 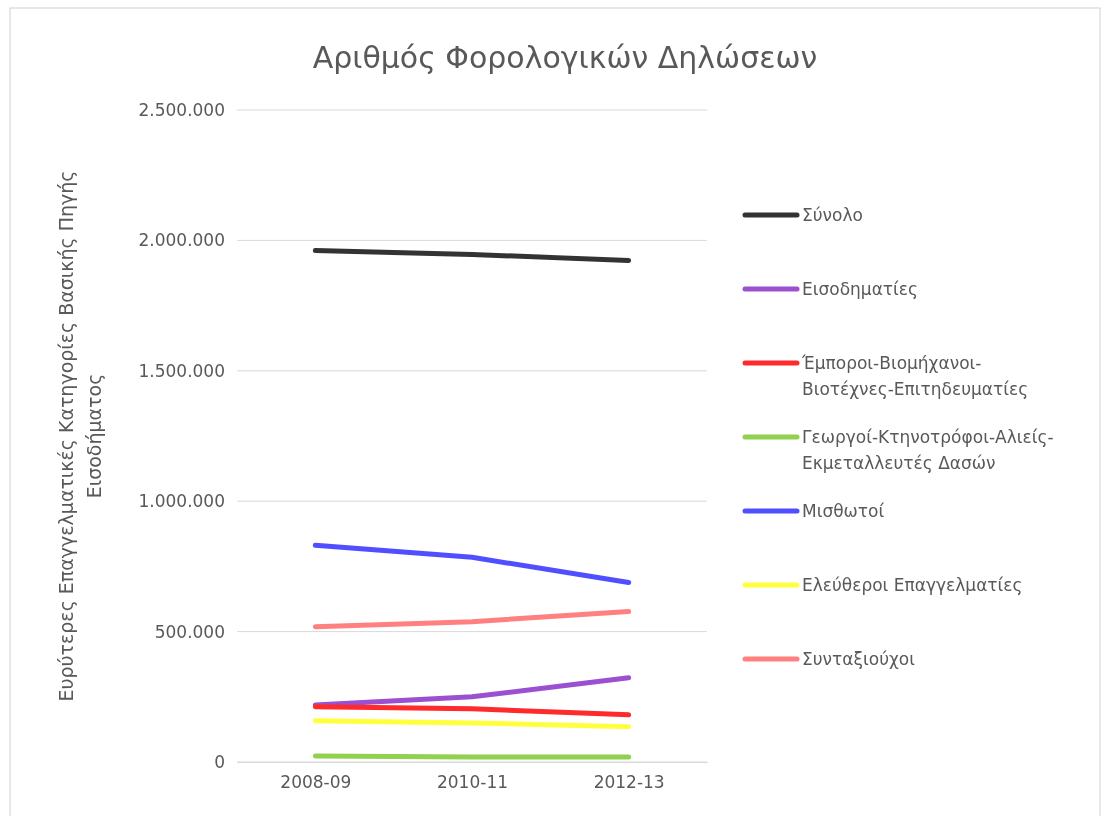 What do you see at coordinates (316, 782) in the screenshot?
I see `x-tick-label: 2008-09` at bounding box center [316, 782].